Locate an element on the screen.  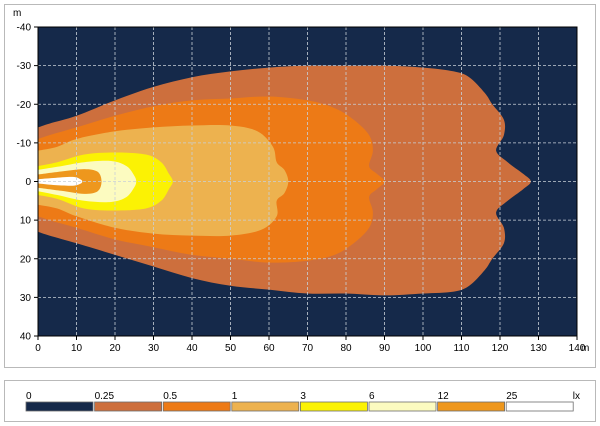
x-tick-label: 70 is located at coordinates (308, 348).